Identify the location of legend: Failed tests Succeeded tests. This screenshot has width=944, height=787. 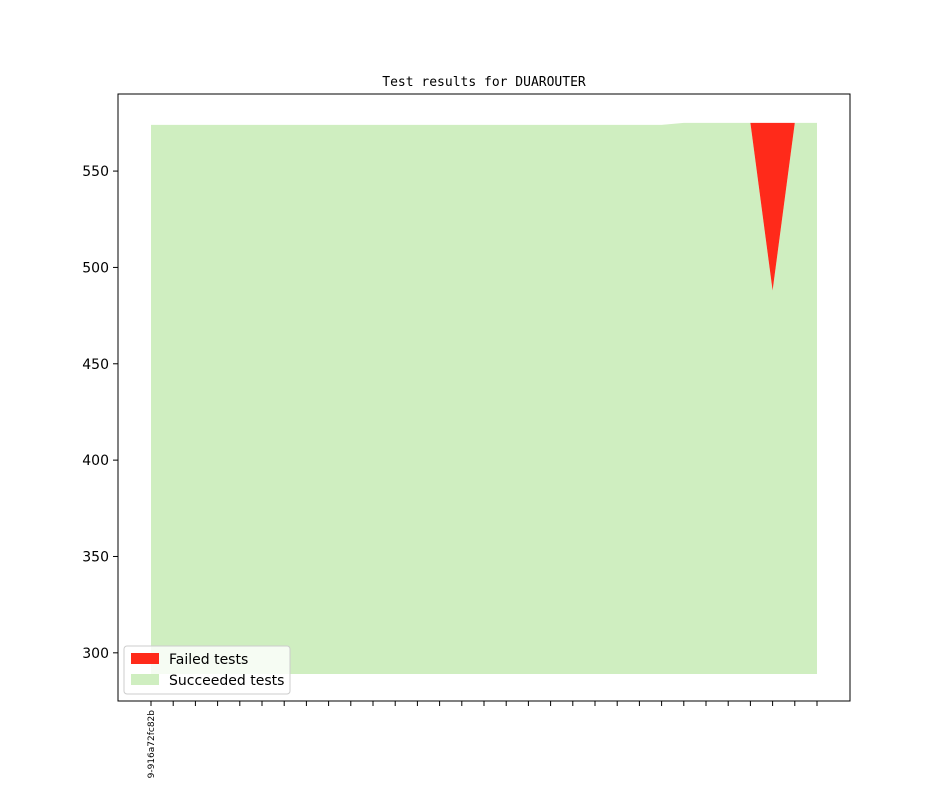
(207, 670).